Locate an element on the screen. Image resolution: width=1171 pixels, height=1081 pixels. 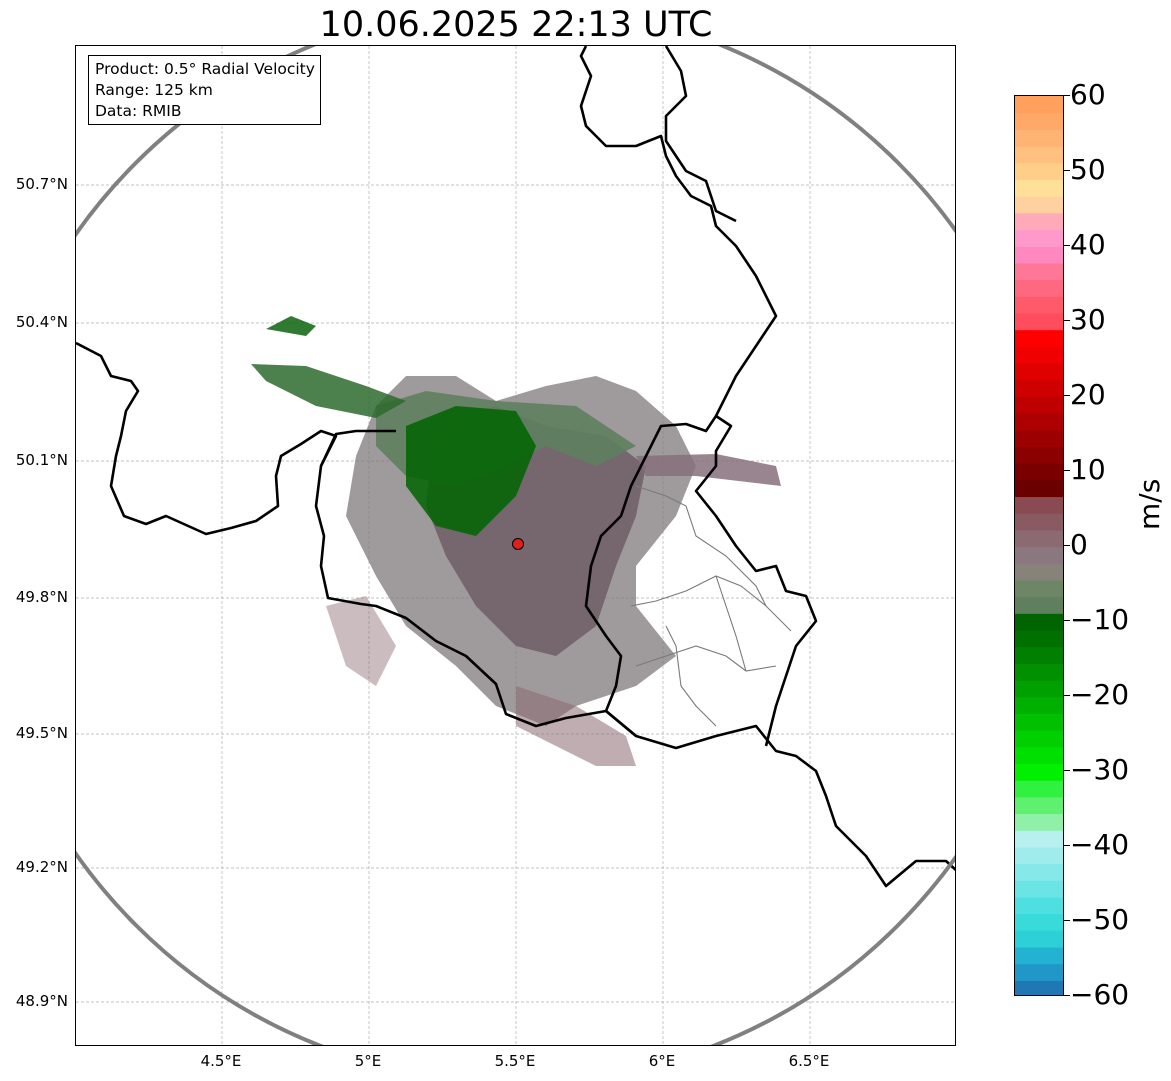
lat-tick-label: 50.7°N is located at coordinates (41, 184).